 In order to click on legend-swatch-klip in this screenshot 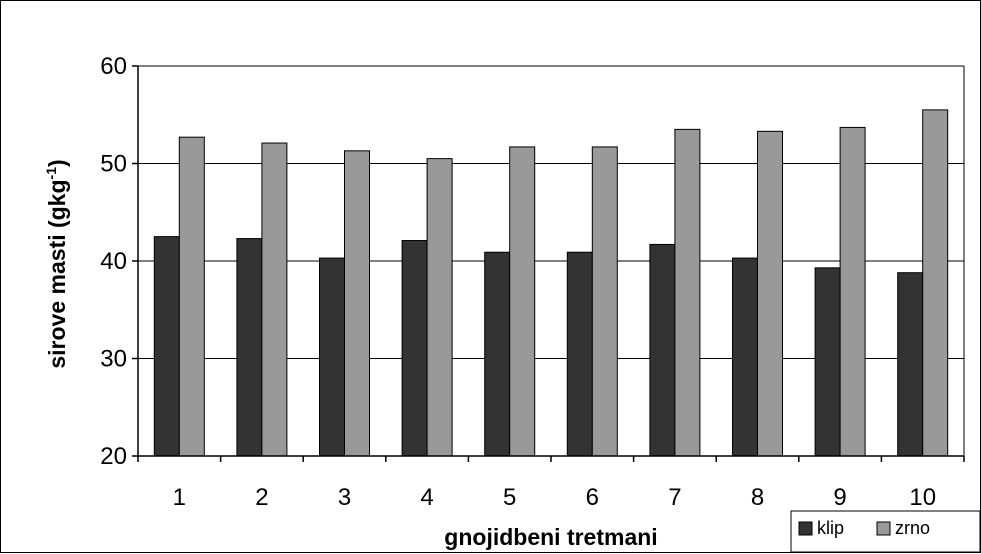, I will do `click(805, 528)`.